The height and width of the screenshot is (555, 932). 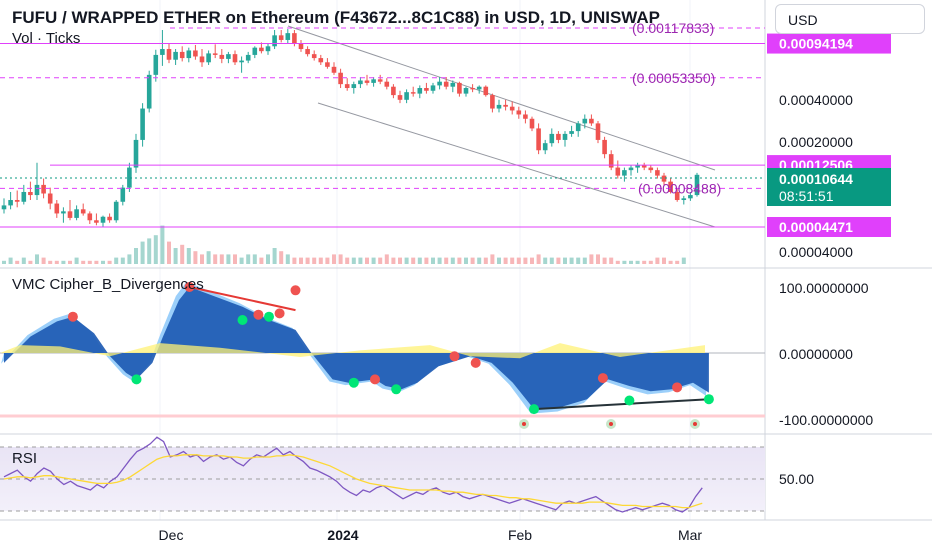 What do you see at coordinates (108, 284) in the screenshot?
I see `vmc-indicator-label: VMC Cipher_B_Divergences` at bounding box center [108, 284].